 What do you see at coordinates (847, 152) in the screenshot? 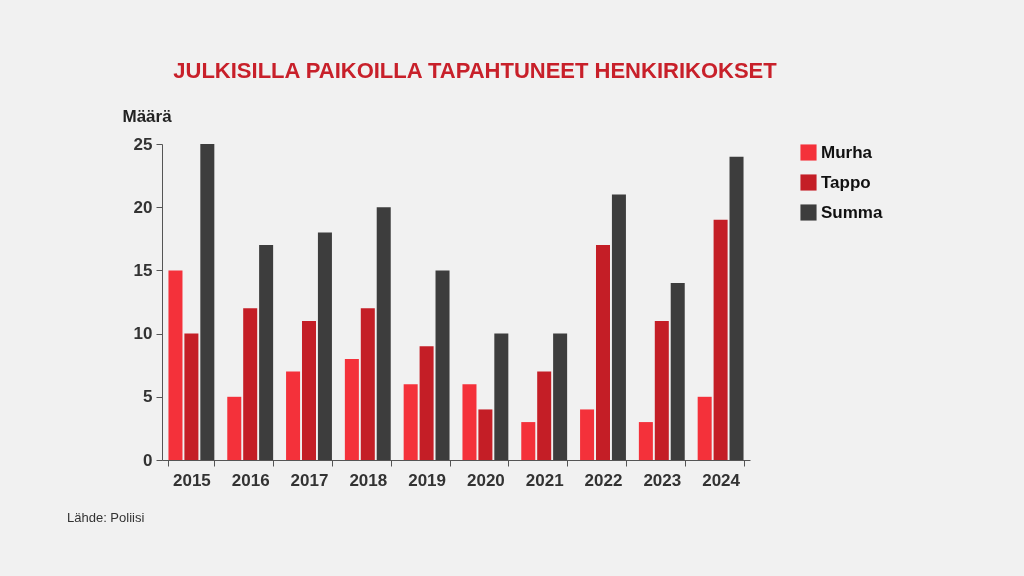
I see `legend-label: Murha` at bounding box center [847, 152].